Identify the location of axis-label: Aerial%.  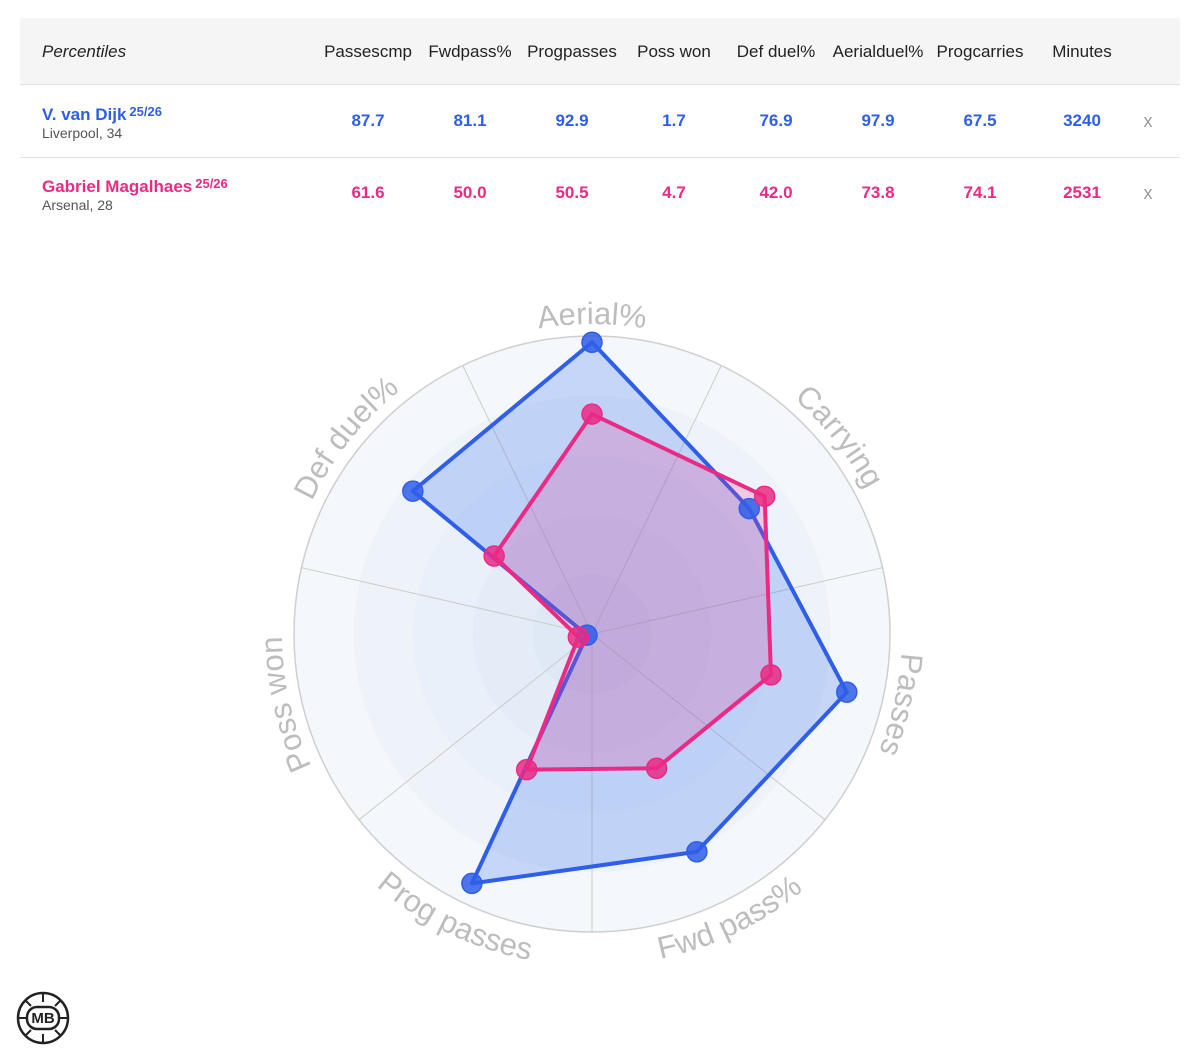
(592, 315).